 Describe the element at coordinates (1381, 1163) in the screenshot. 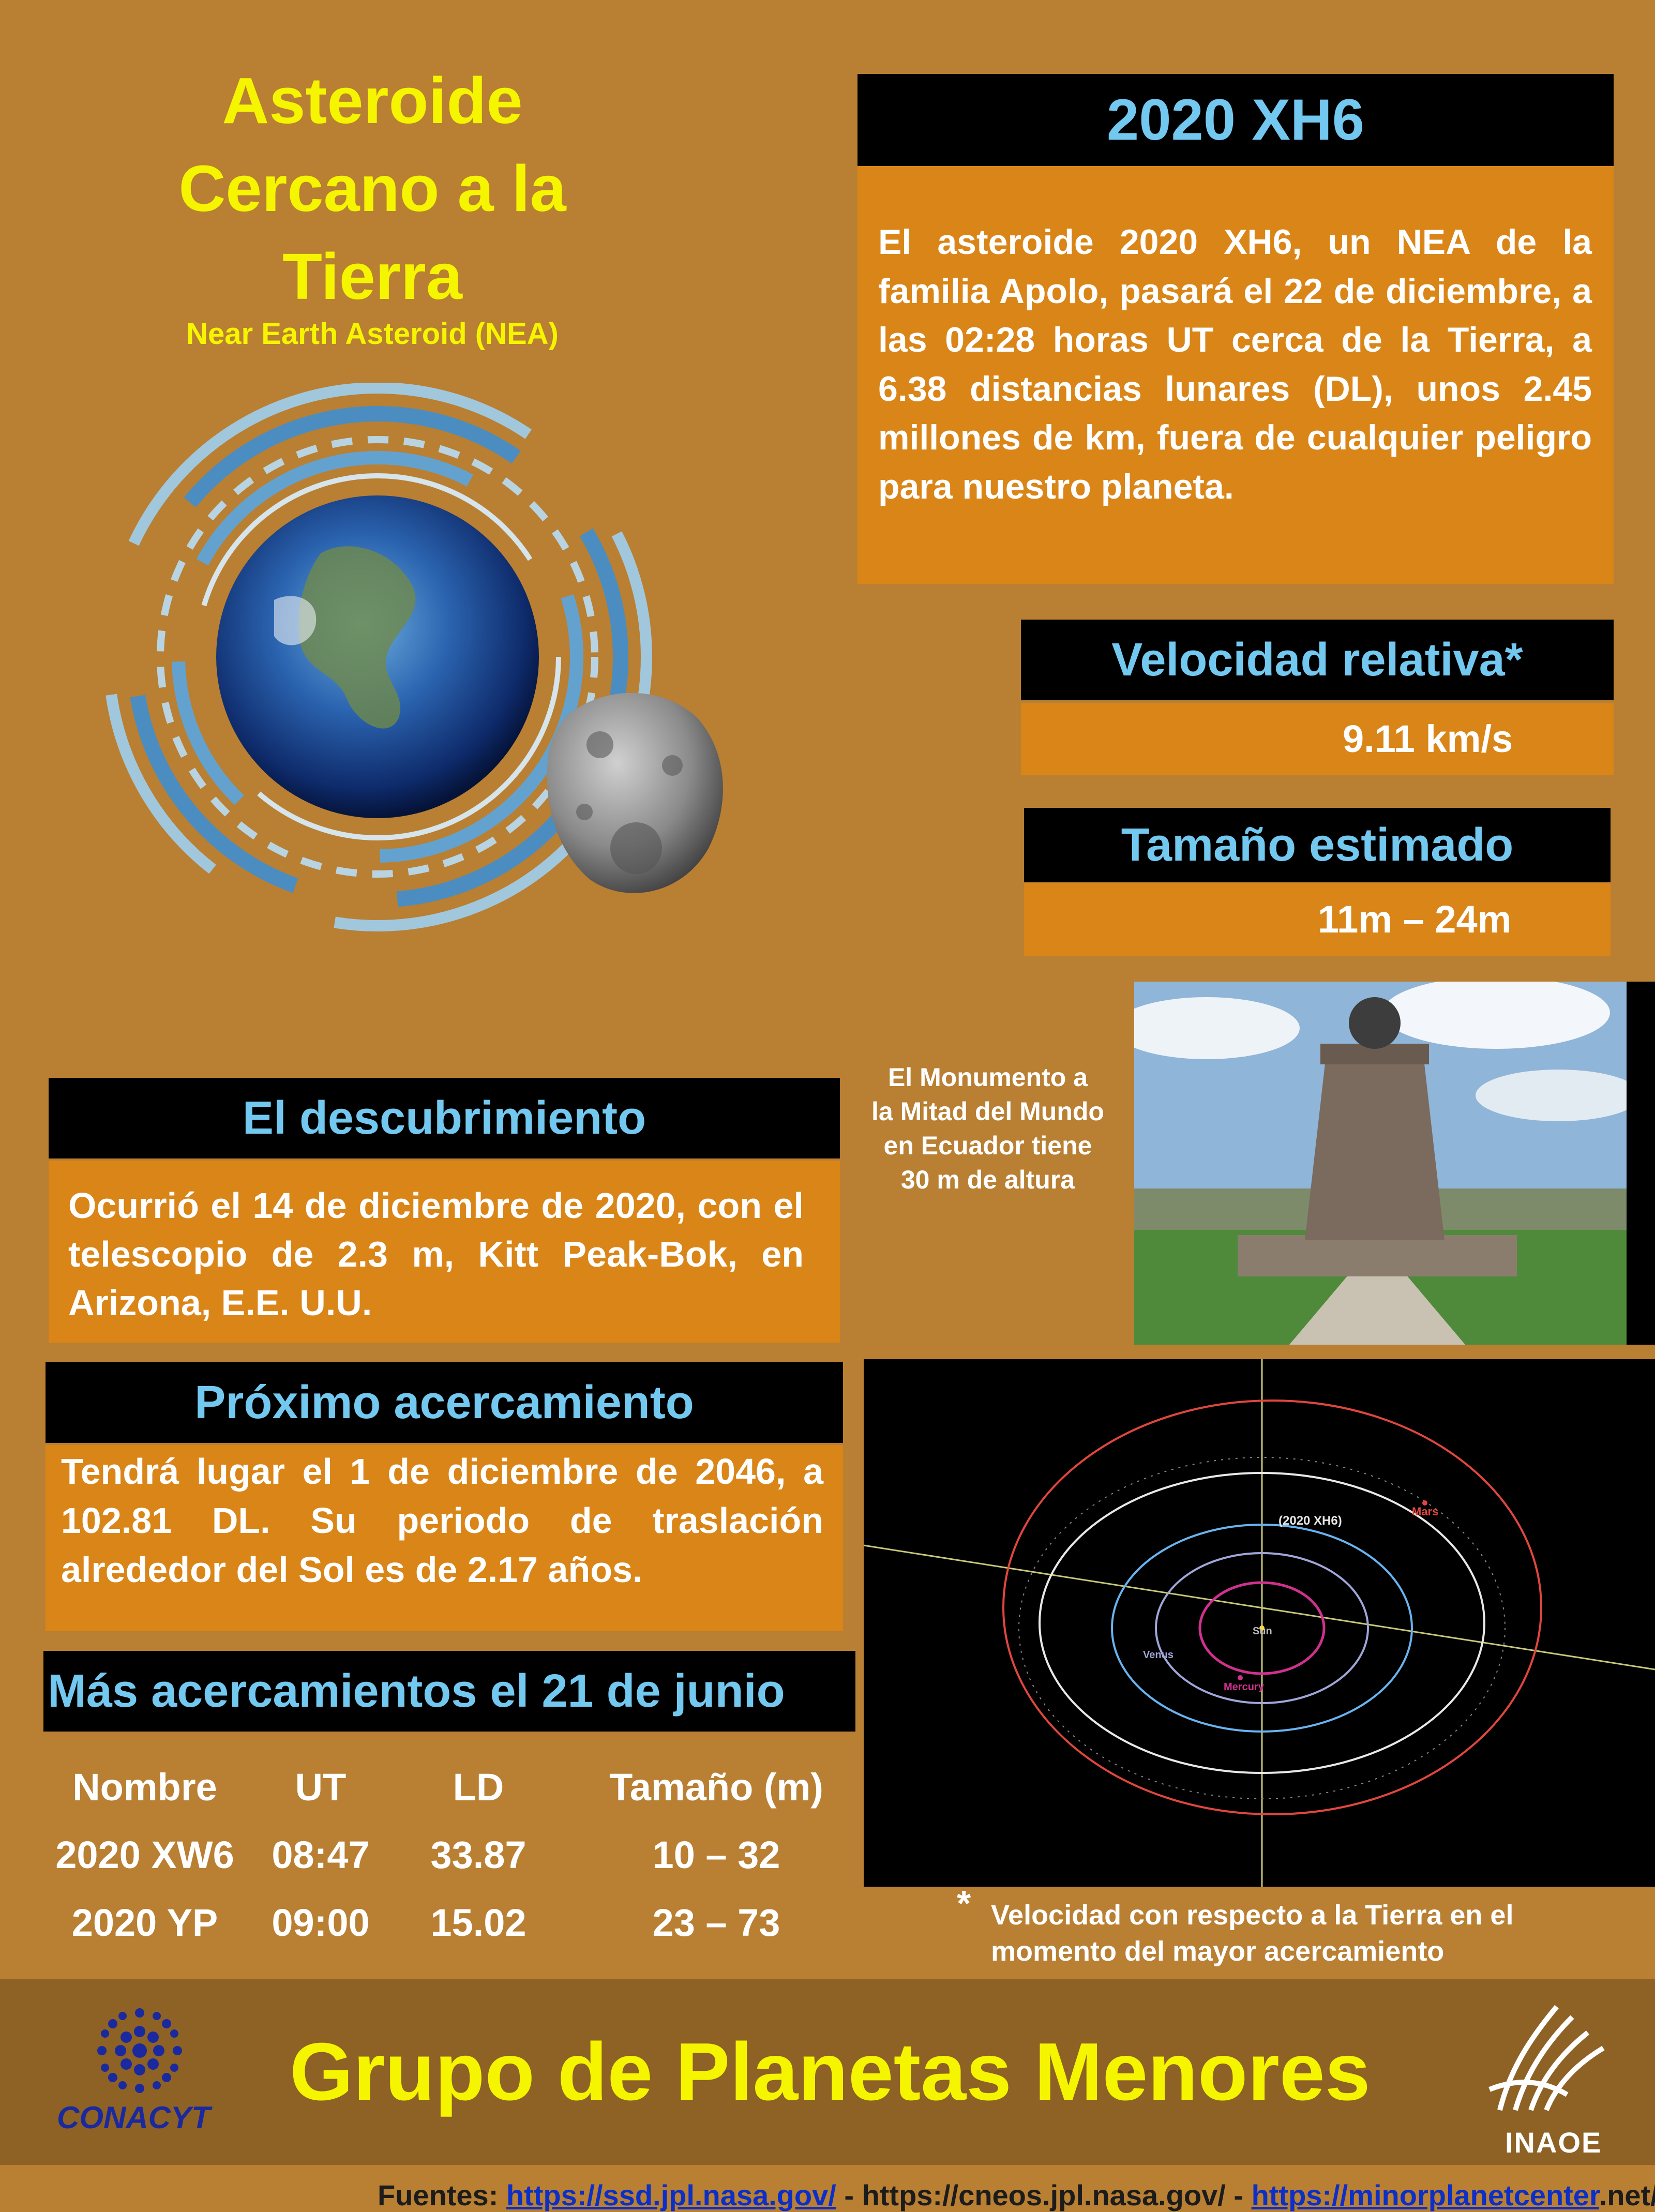

I see `monument-photo` at that location.